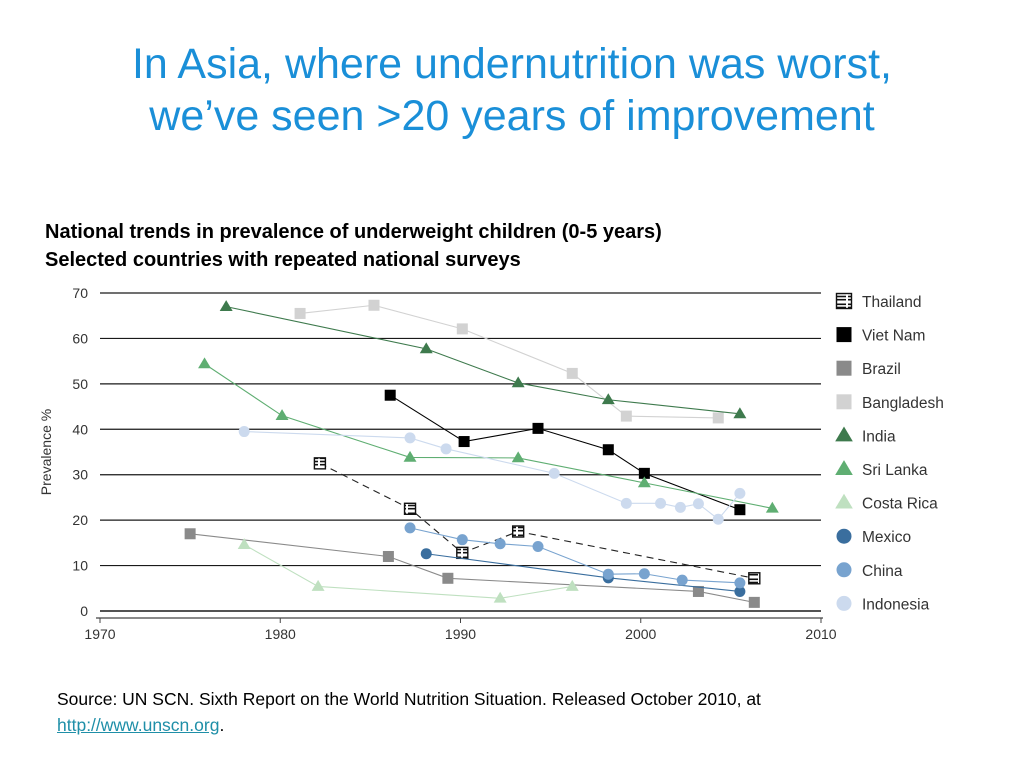 The image size is (1024, 768). I want to click on legend-item-costa-rica: Costa Rica, so click(886, 503).